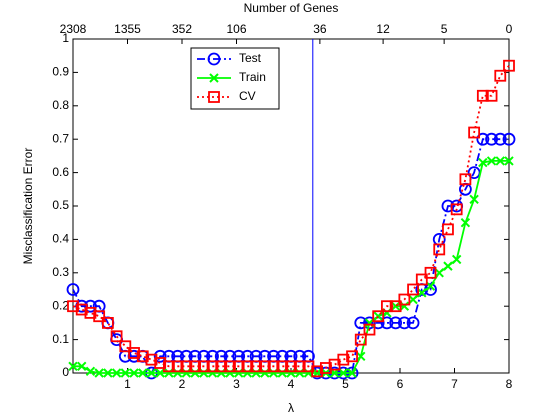  What do you see at coordinates (235, 78) in the screenshot?
I see `legend: Test Train CV` at bounding box center [235, 78].